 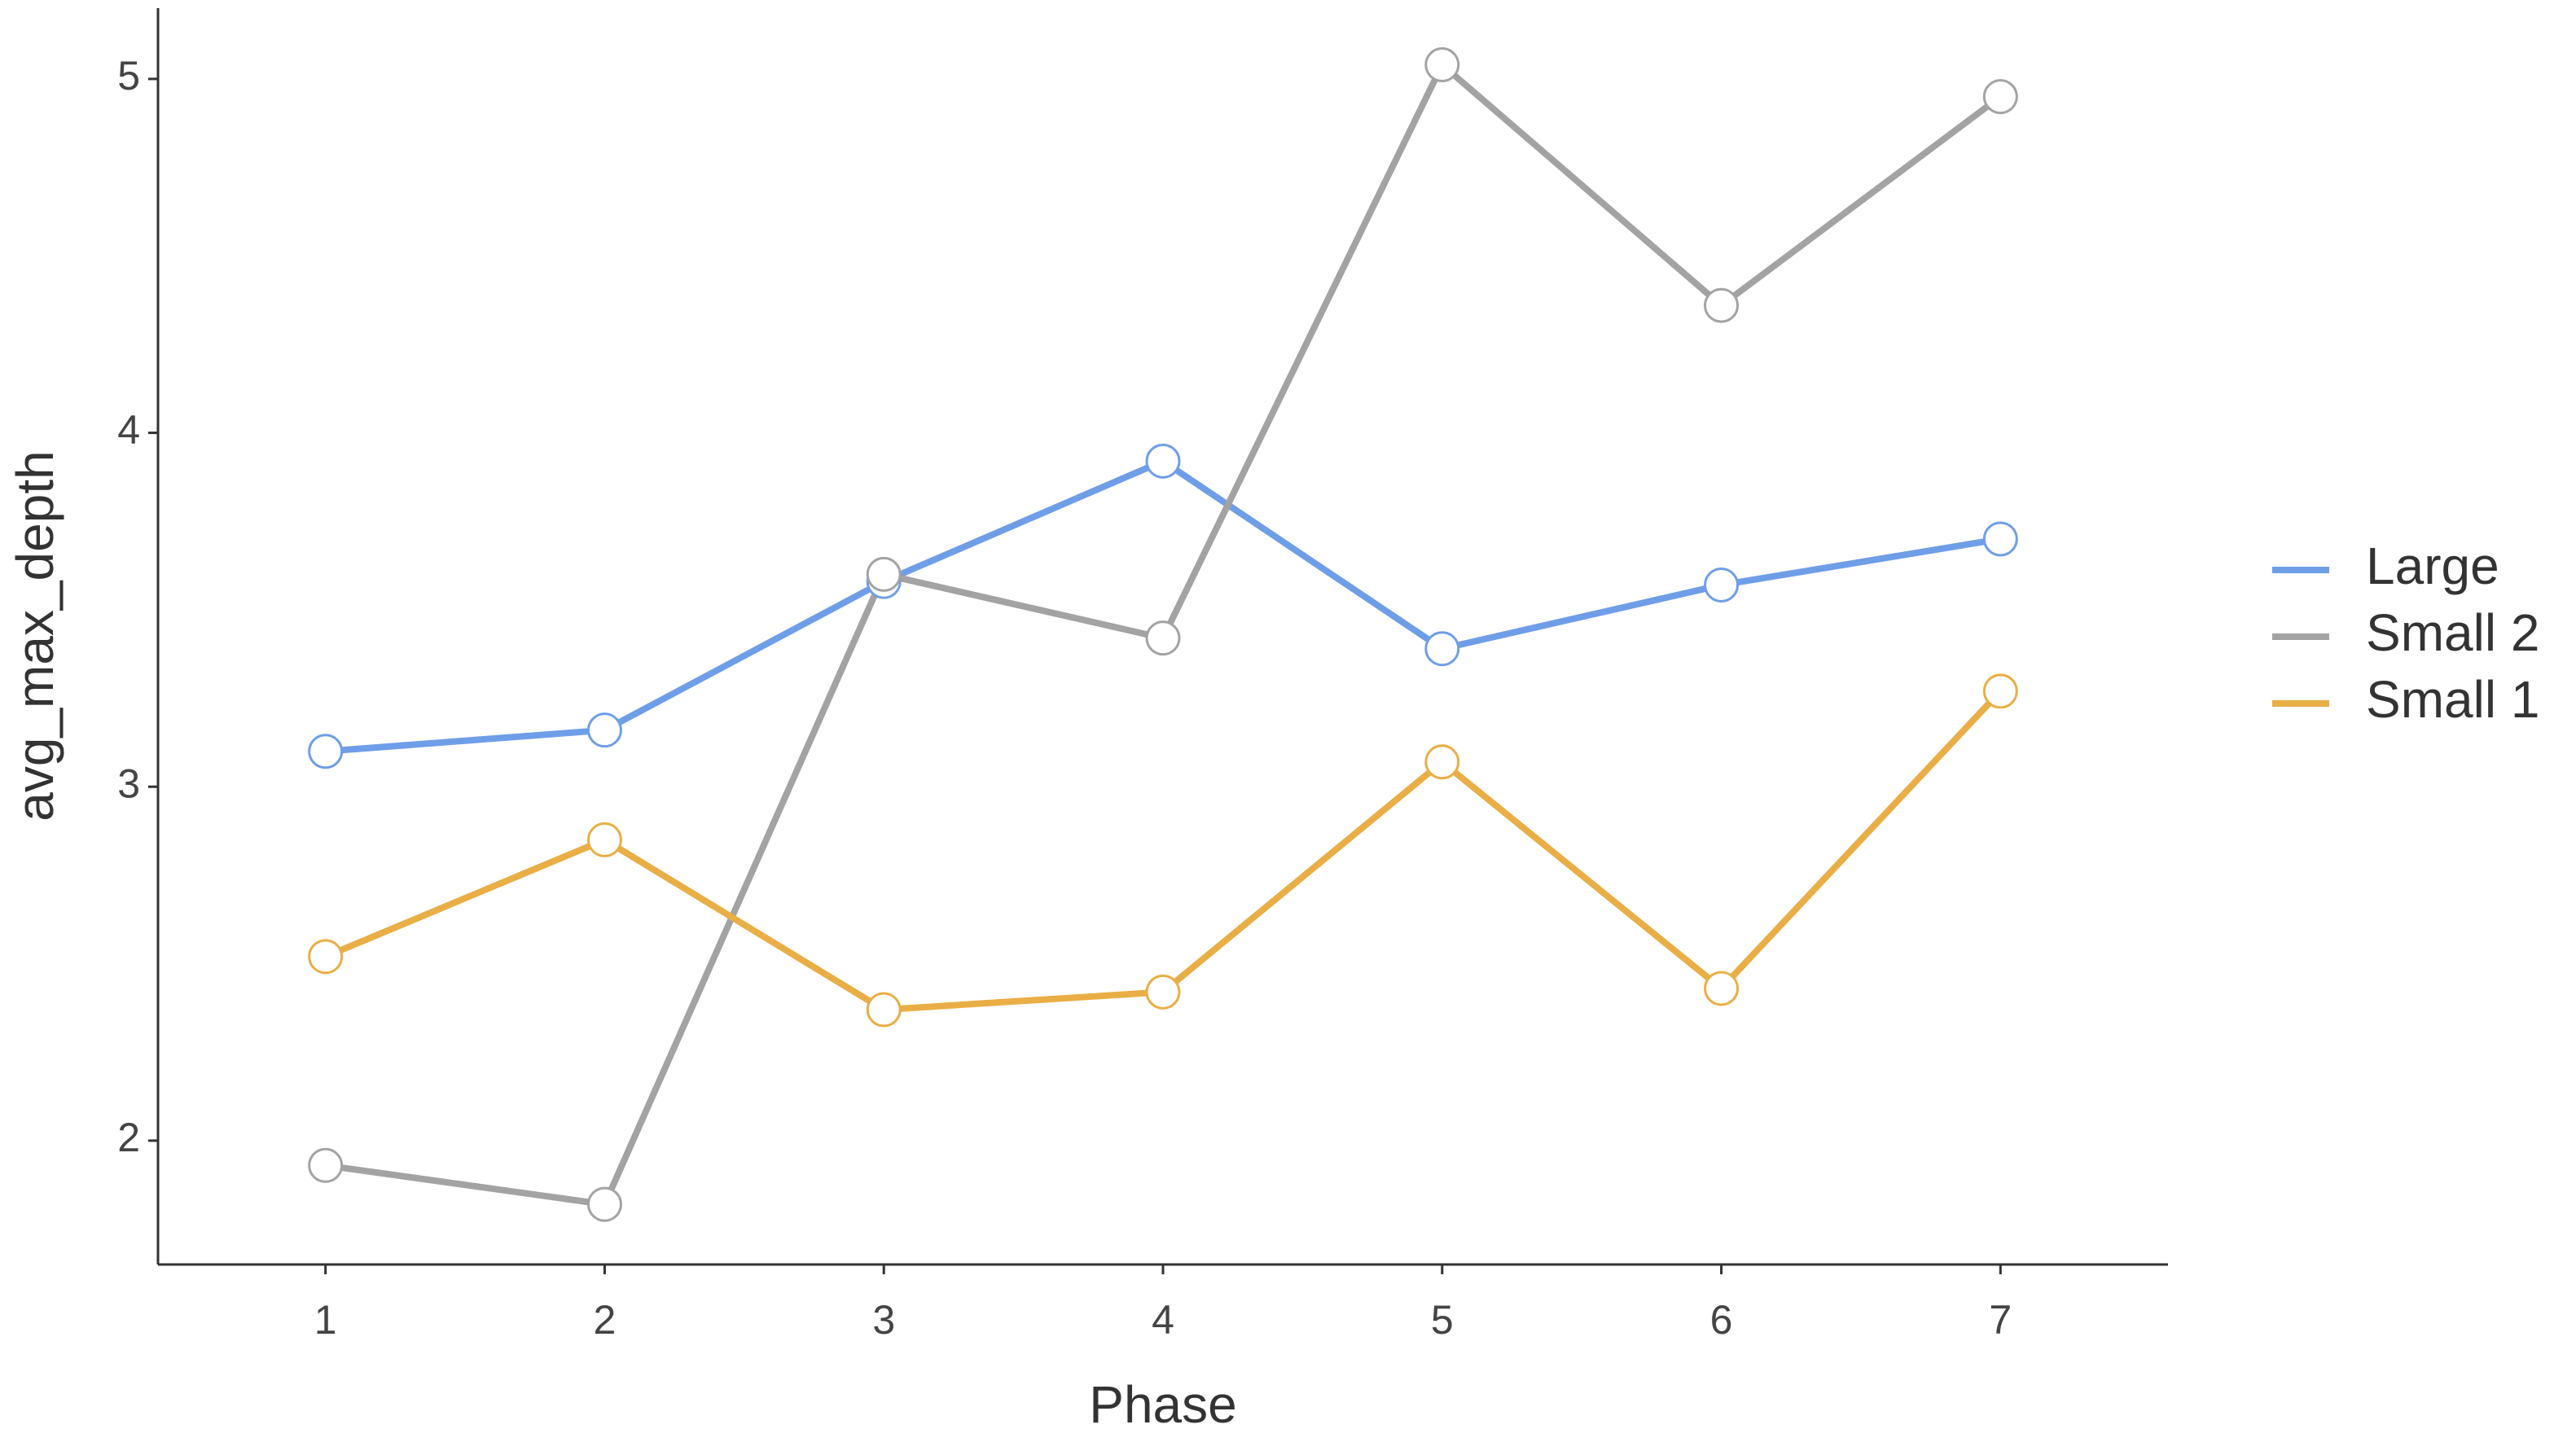 What do you see at coordinates (1442, 1320) in the screenshot?
I see `x-tick-label: 5` at bounding box center [1442, 1320].